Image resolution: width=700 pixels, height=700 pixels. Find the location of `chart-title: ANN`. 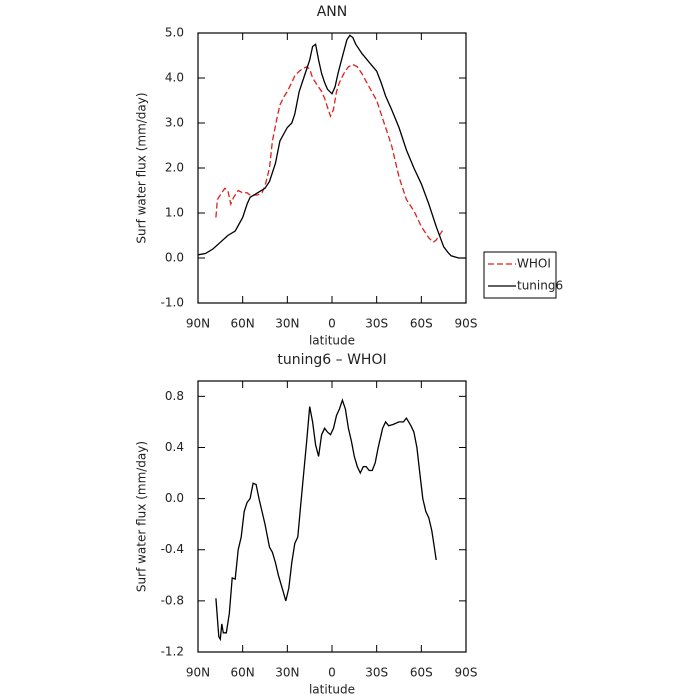

chart-title: ANN is located at coordinates (332, 12).